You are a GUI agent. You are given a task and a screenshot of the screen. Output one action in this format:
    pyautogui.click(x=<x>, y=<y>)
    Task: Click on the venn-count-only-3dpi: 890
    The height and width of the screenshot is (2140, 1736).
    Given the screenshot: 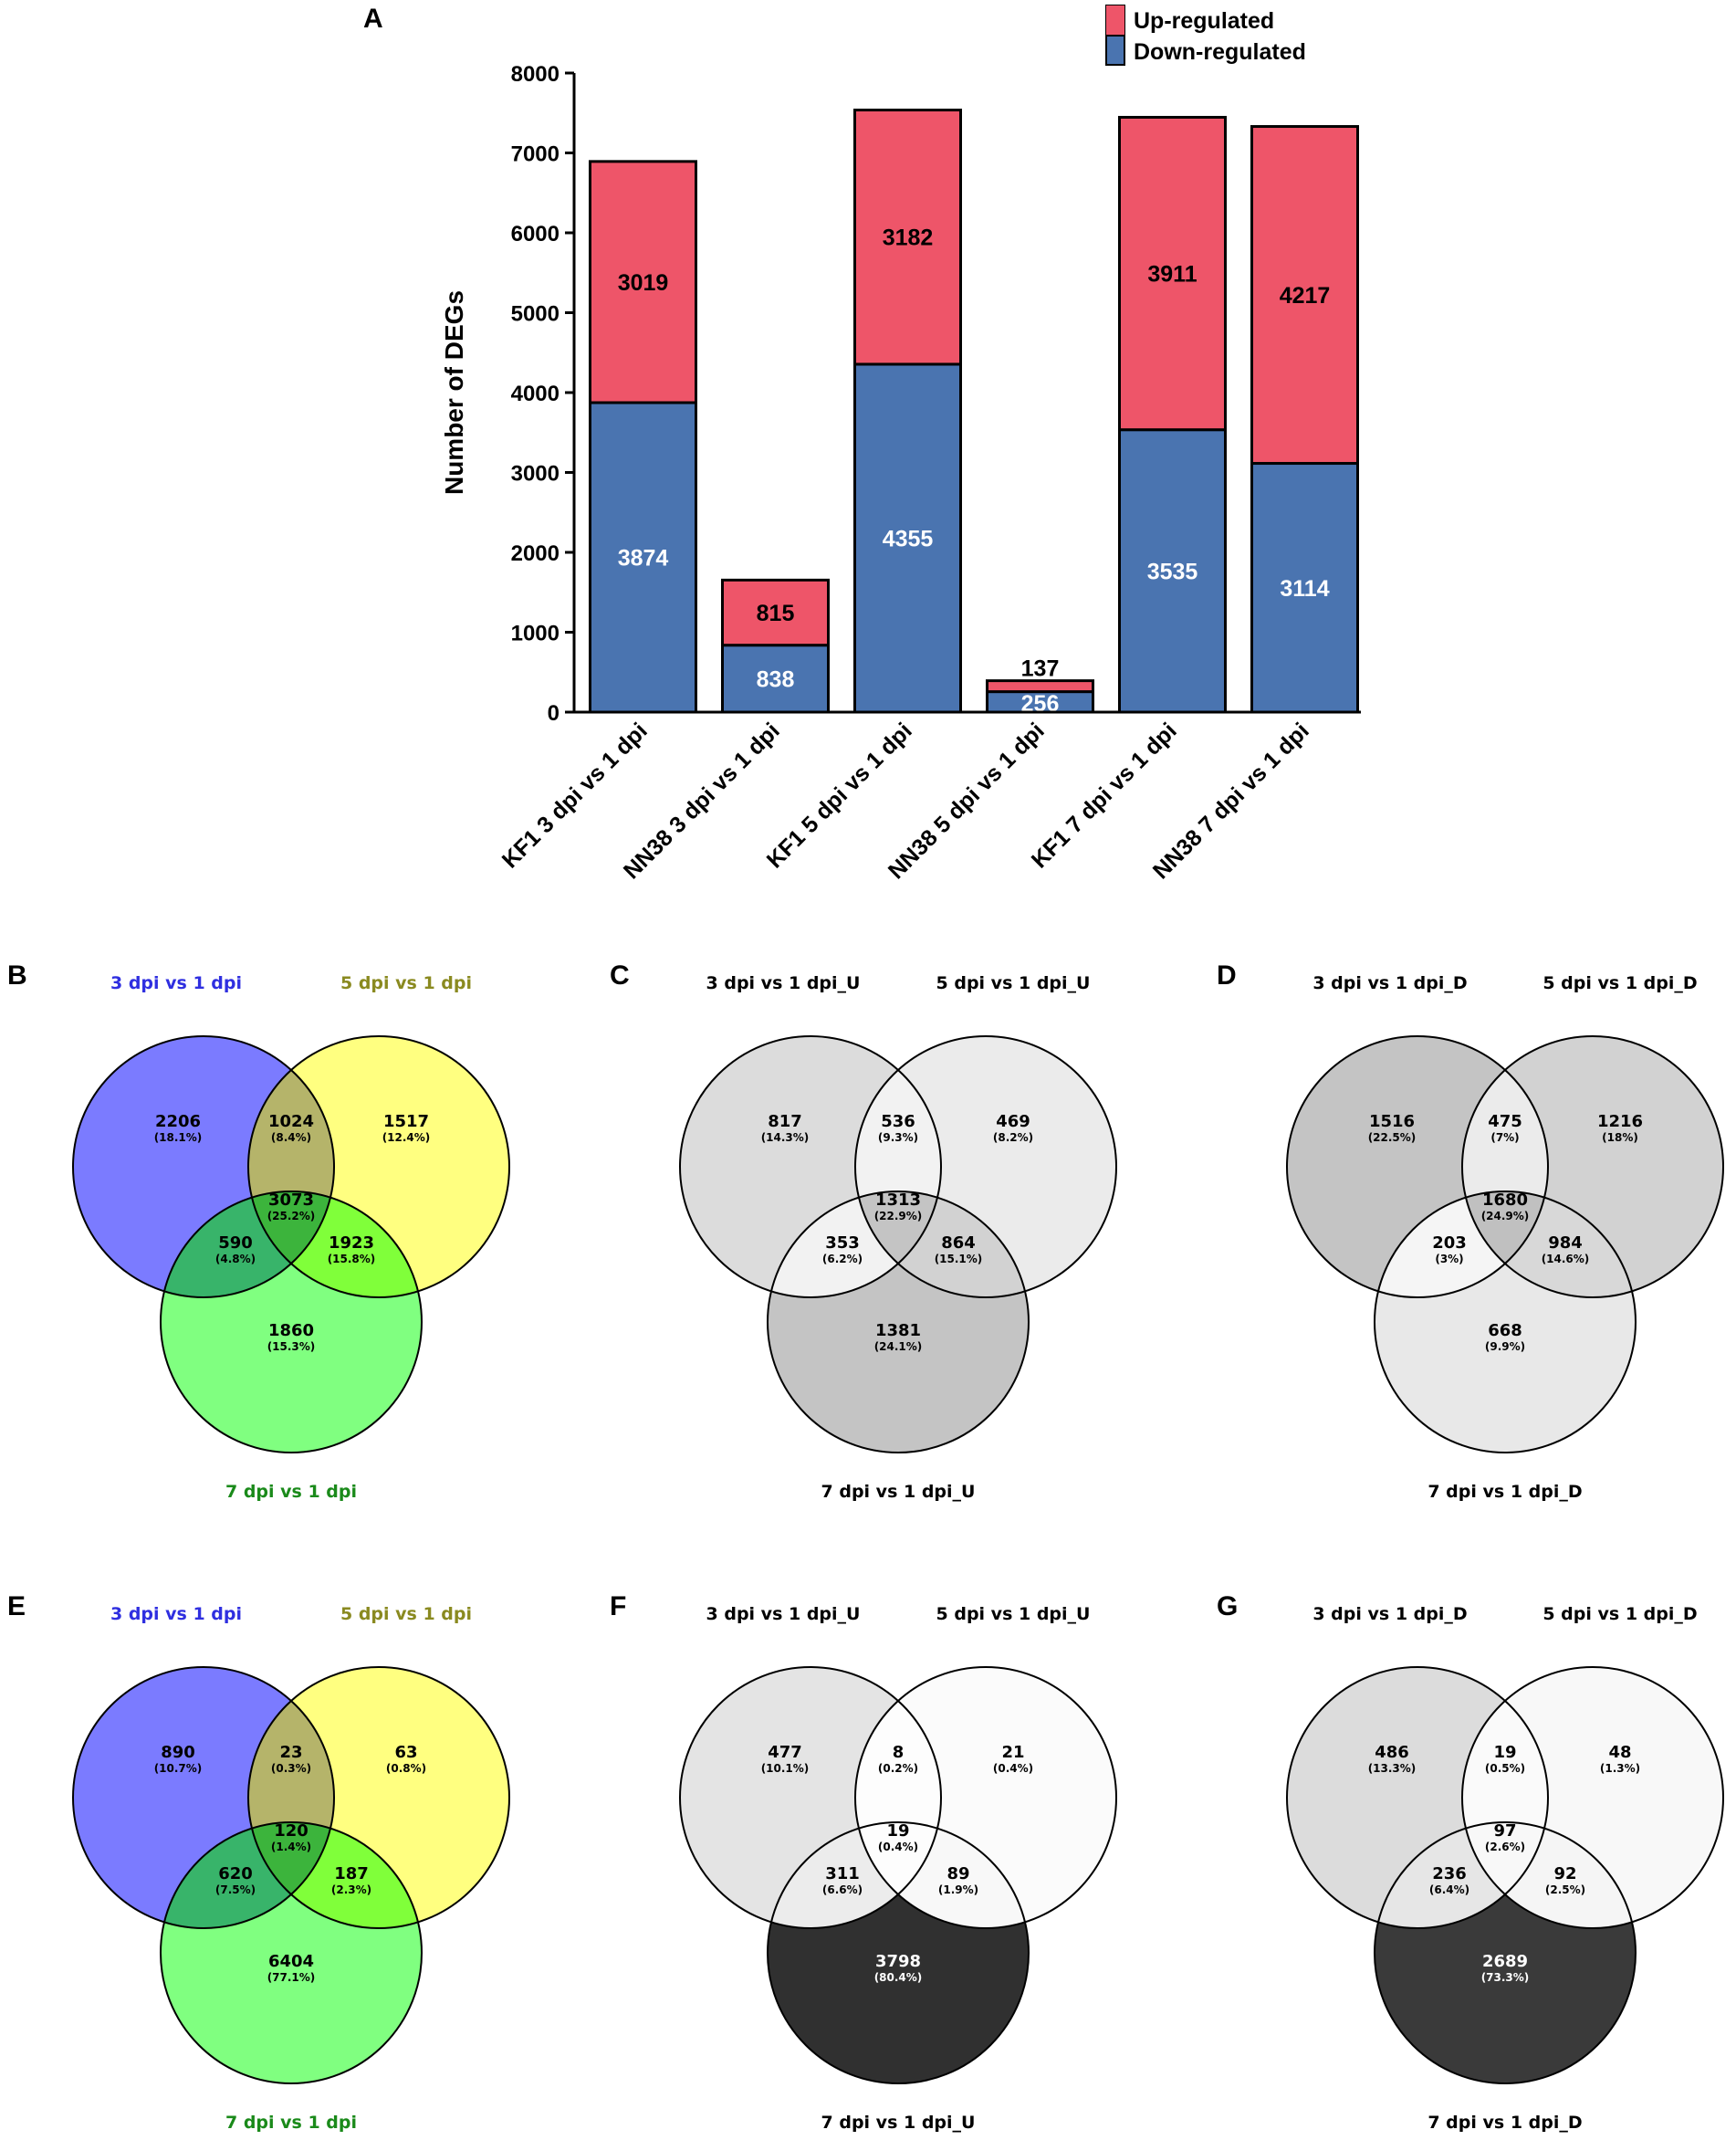 What is the action you would take?
    pyautogui.click(x=178, y=1752)
    